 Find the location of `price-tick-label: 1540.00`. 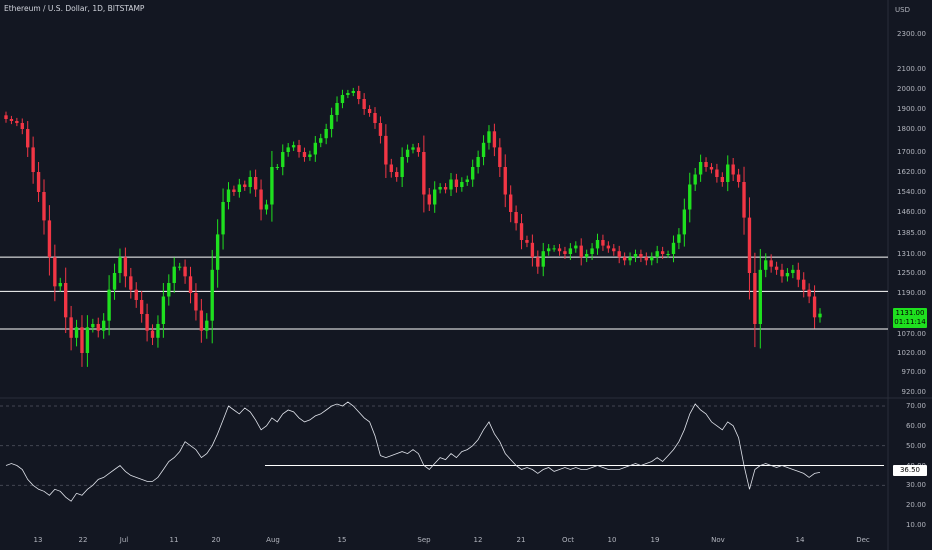

price-tick-label: 1540.00 is located at coordinates (911, 192).